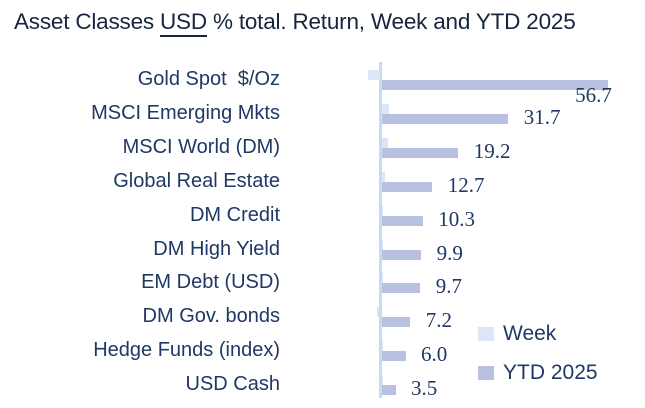 This screenshot has width=645, height=408. I want to click on title-underlined-usd: USD, so click(183, 23).